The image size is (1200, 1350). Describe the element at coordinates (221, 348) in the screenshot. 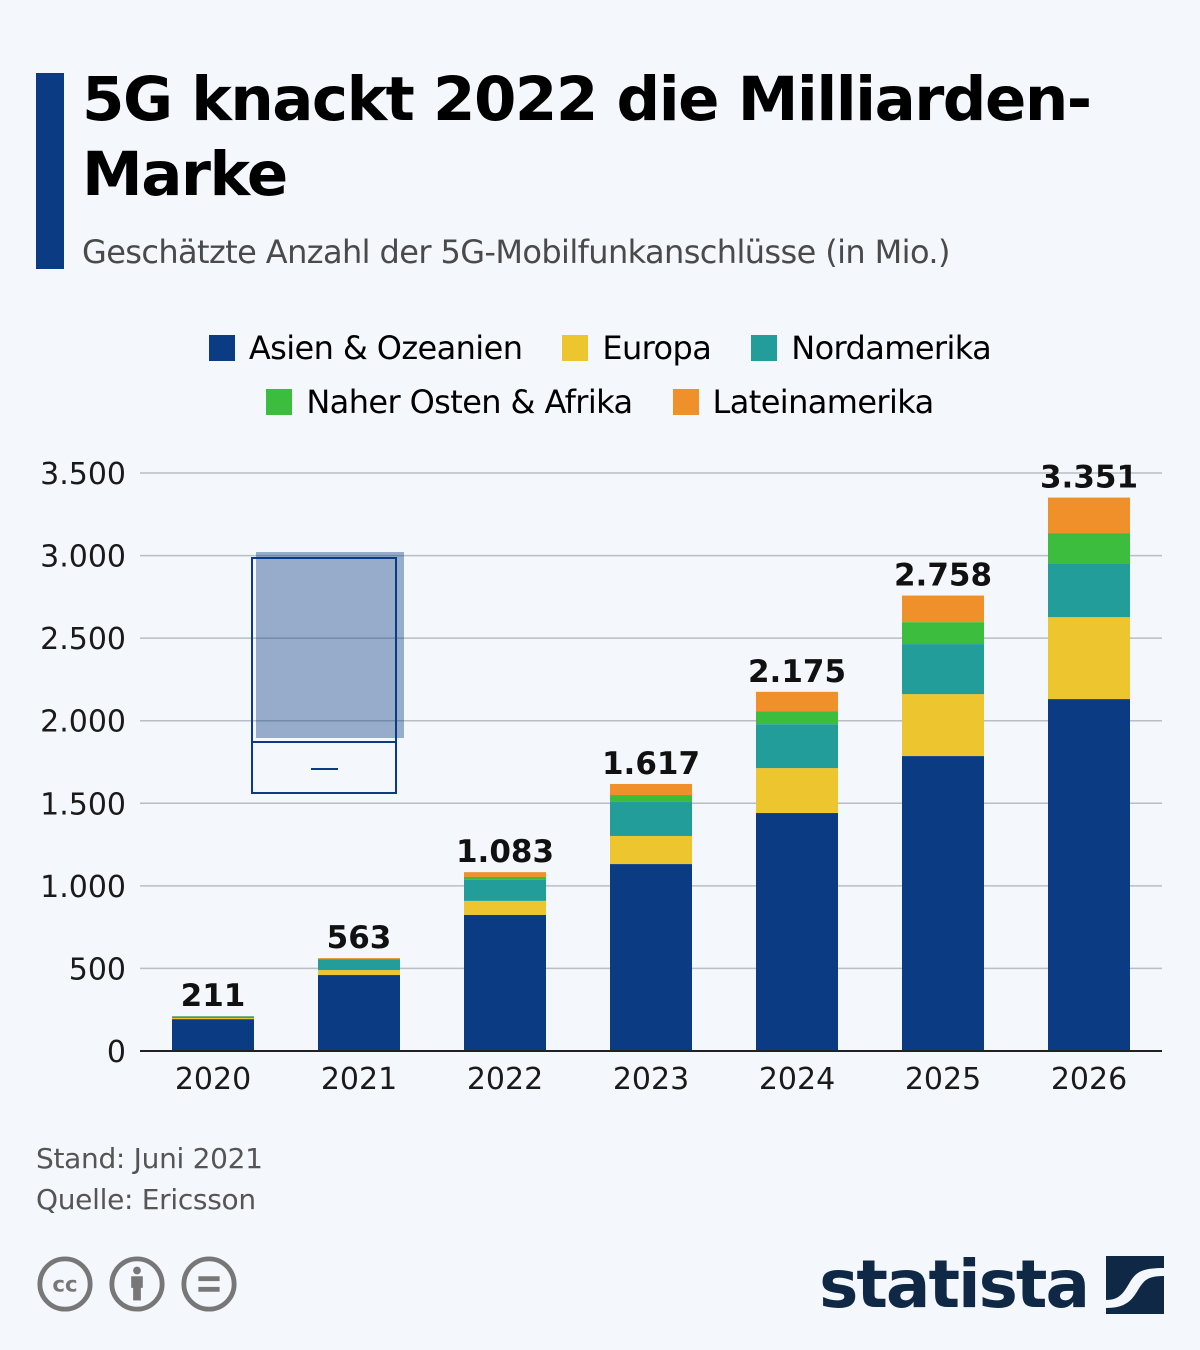

I see `legend-swatch-asien` at that location.